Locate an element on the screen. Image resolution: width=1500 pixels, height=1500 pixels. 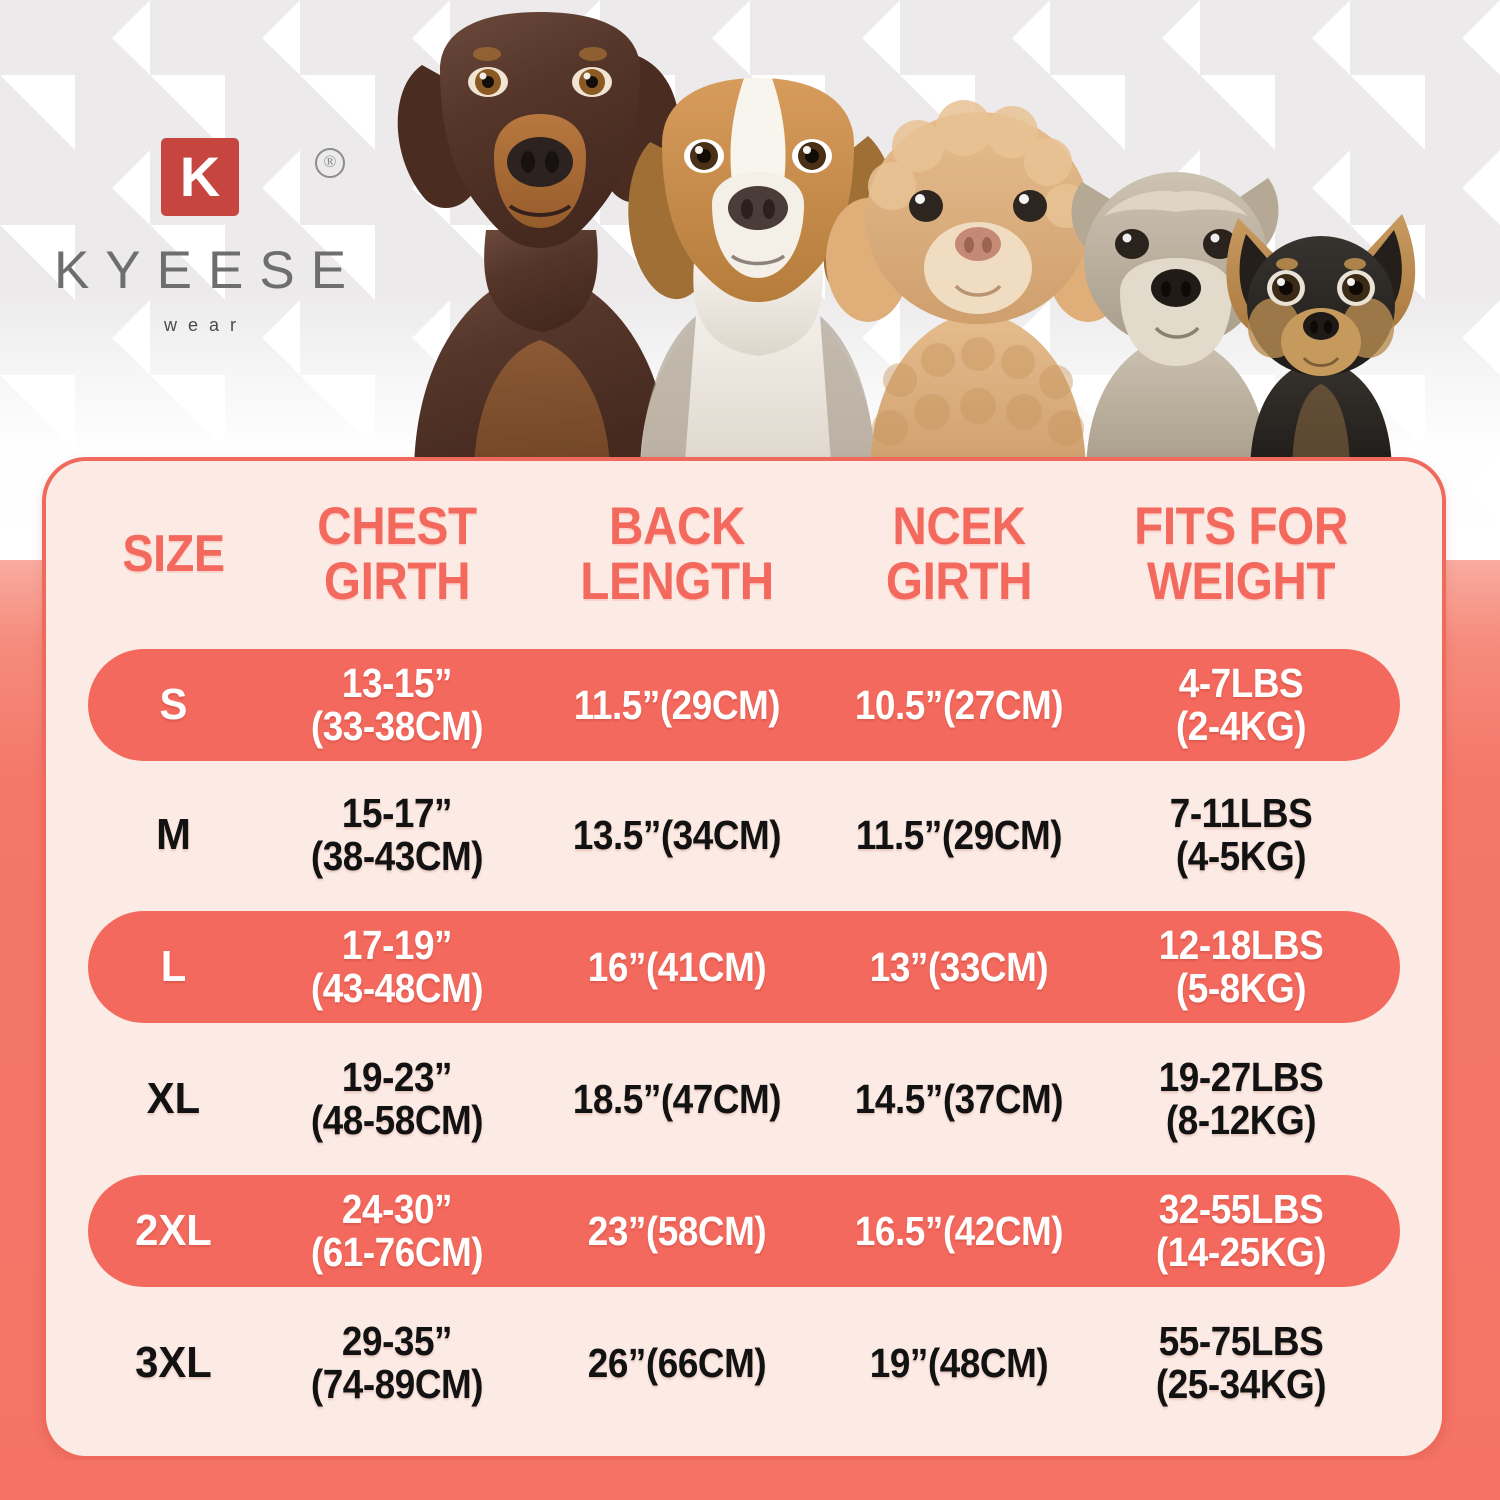
logo-k-mark: K is located at coordinates (200, 177).